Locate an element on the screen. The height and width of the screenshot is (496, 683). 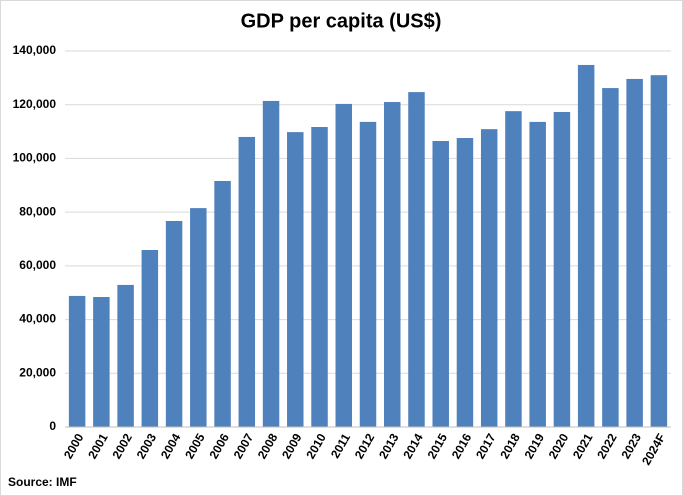
y-tick-label: 0 is located at coordinates (52, 426).